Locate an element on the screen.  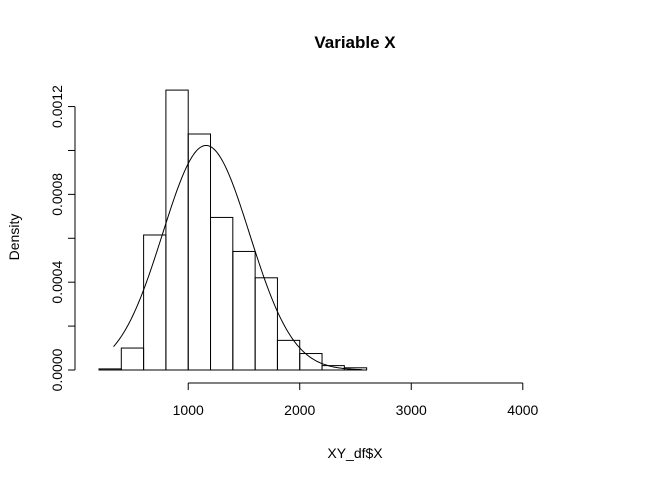
x-tick-label-2: 3000 is located at coordinates (411, 410).